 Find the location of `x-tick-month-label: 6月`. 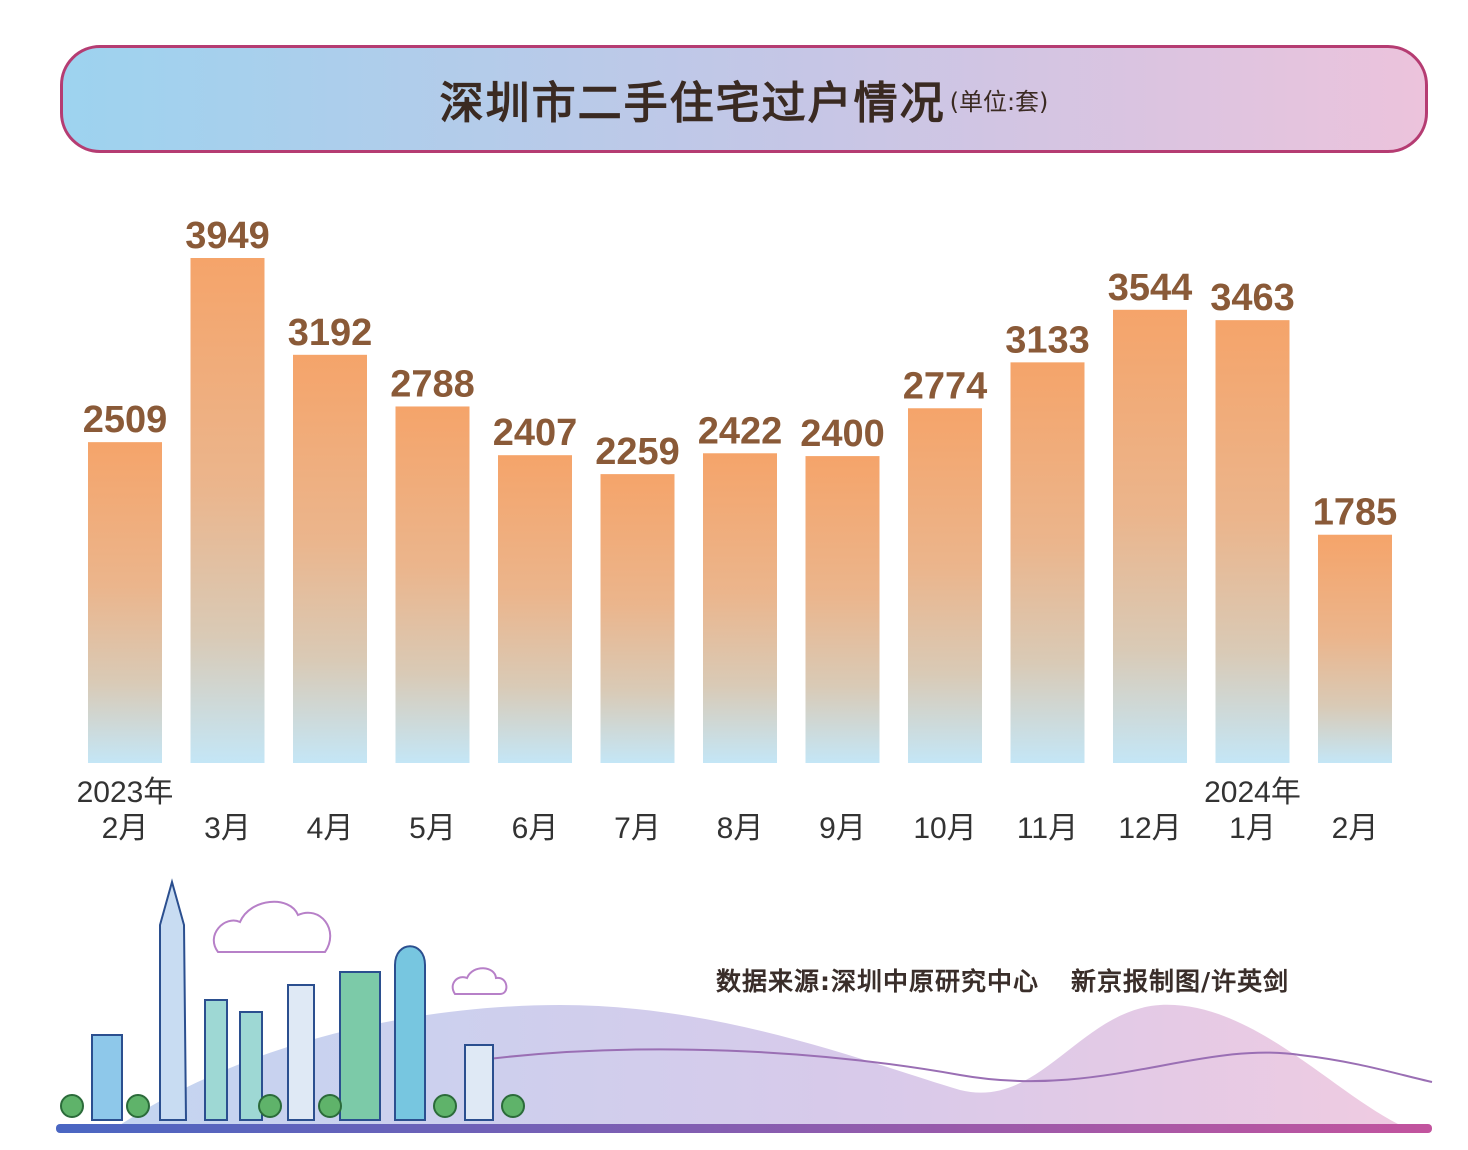

x-tick-month-label: 6月 is located at coordinates (535, 828).